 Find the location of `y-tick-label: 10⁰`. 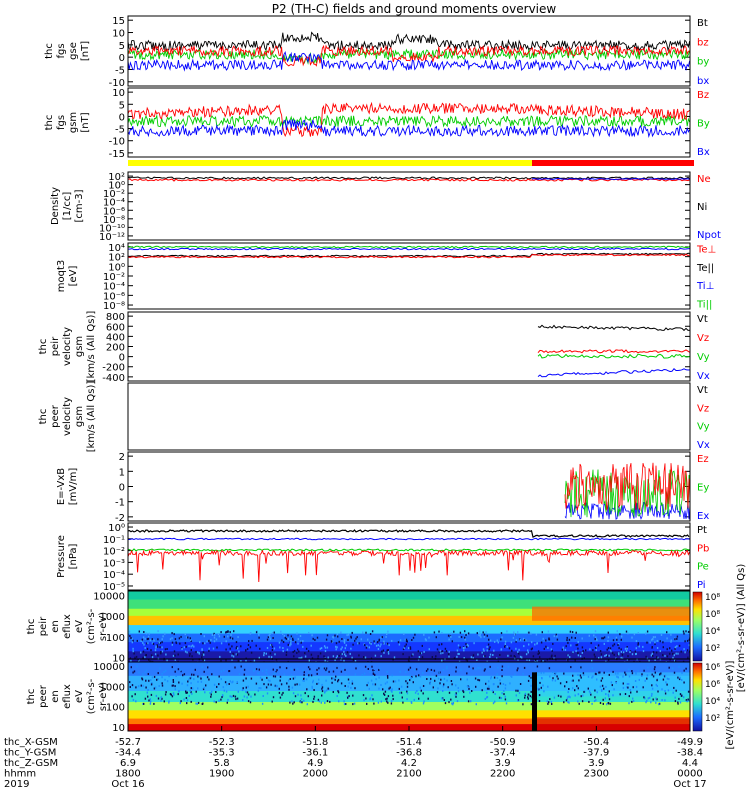

y-tick-label: 10⁰ is located at coordinates (116, 186).